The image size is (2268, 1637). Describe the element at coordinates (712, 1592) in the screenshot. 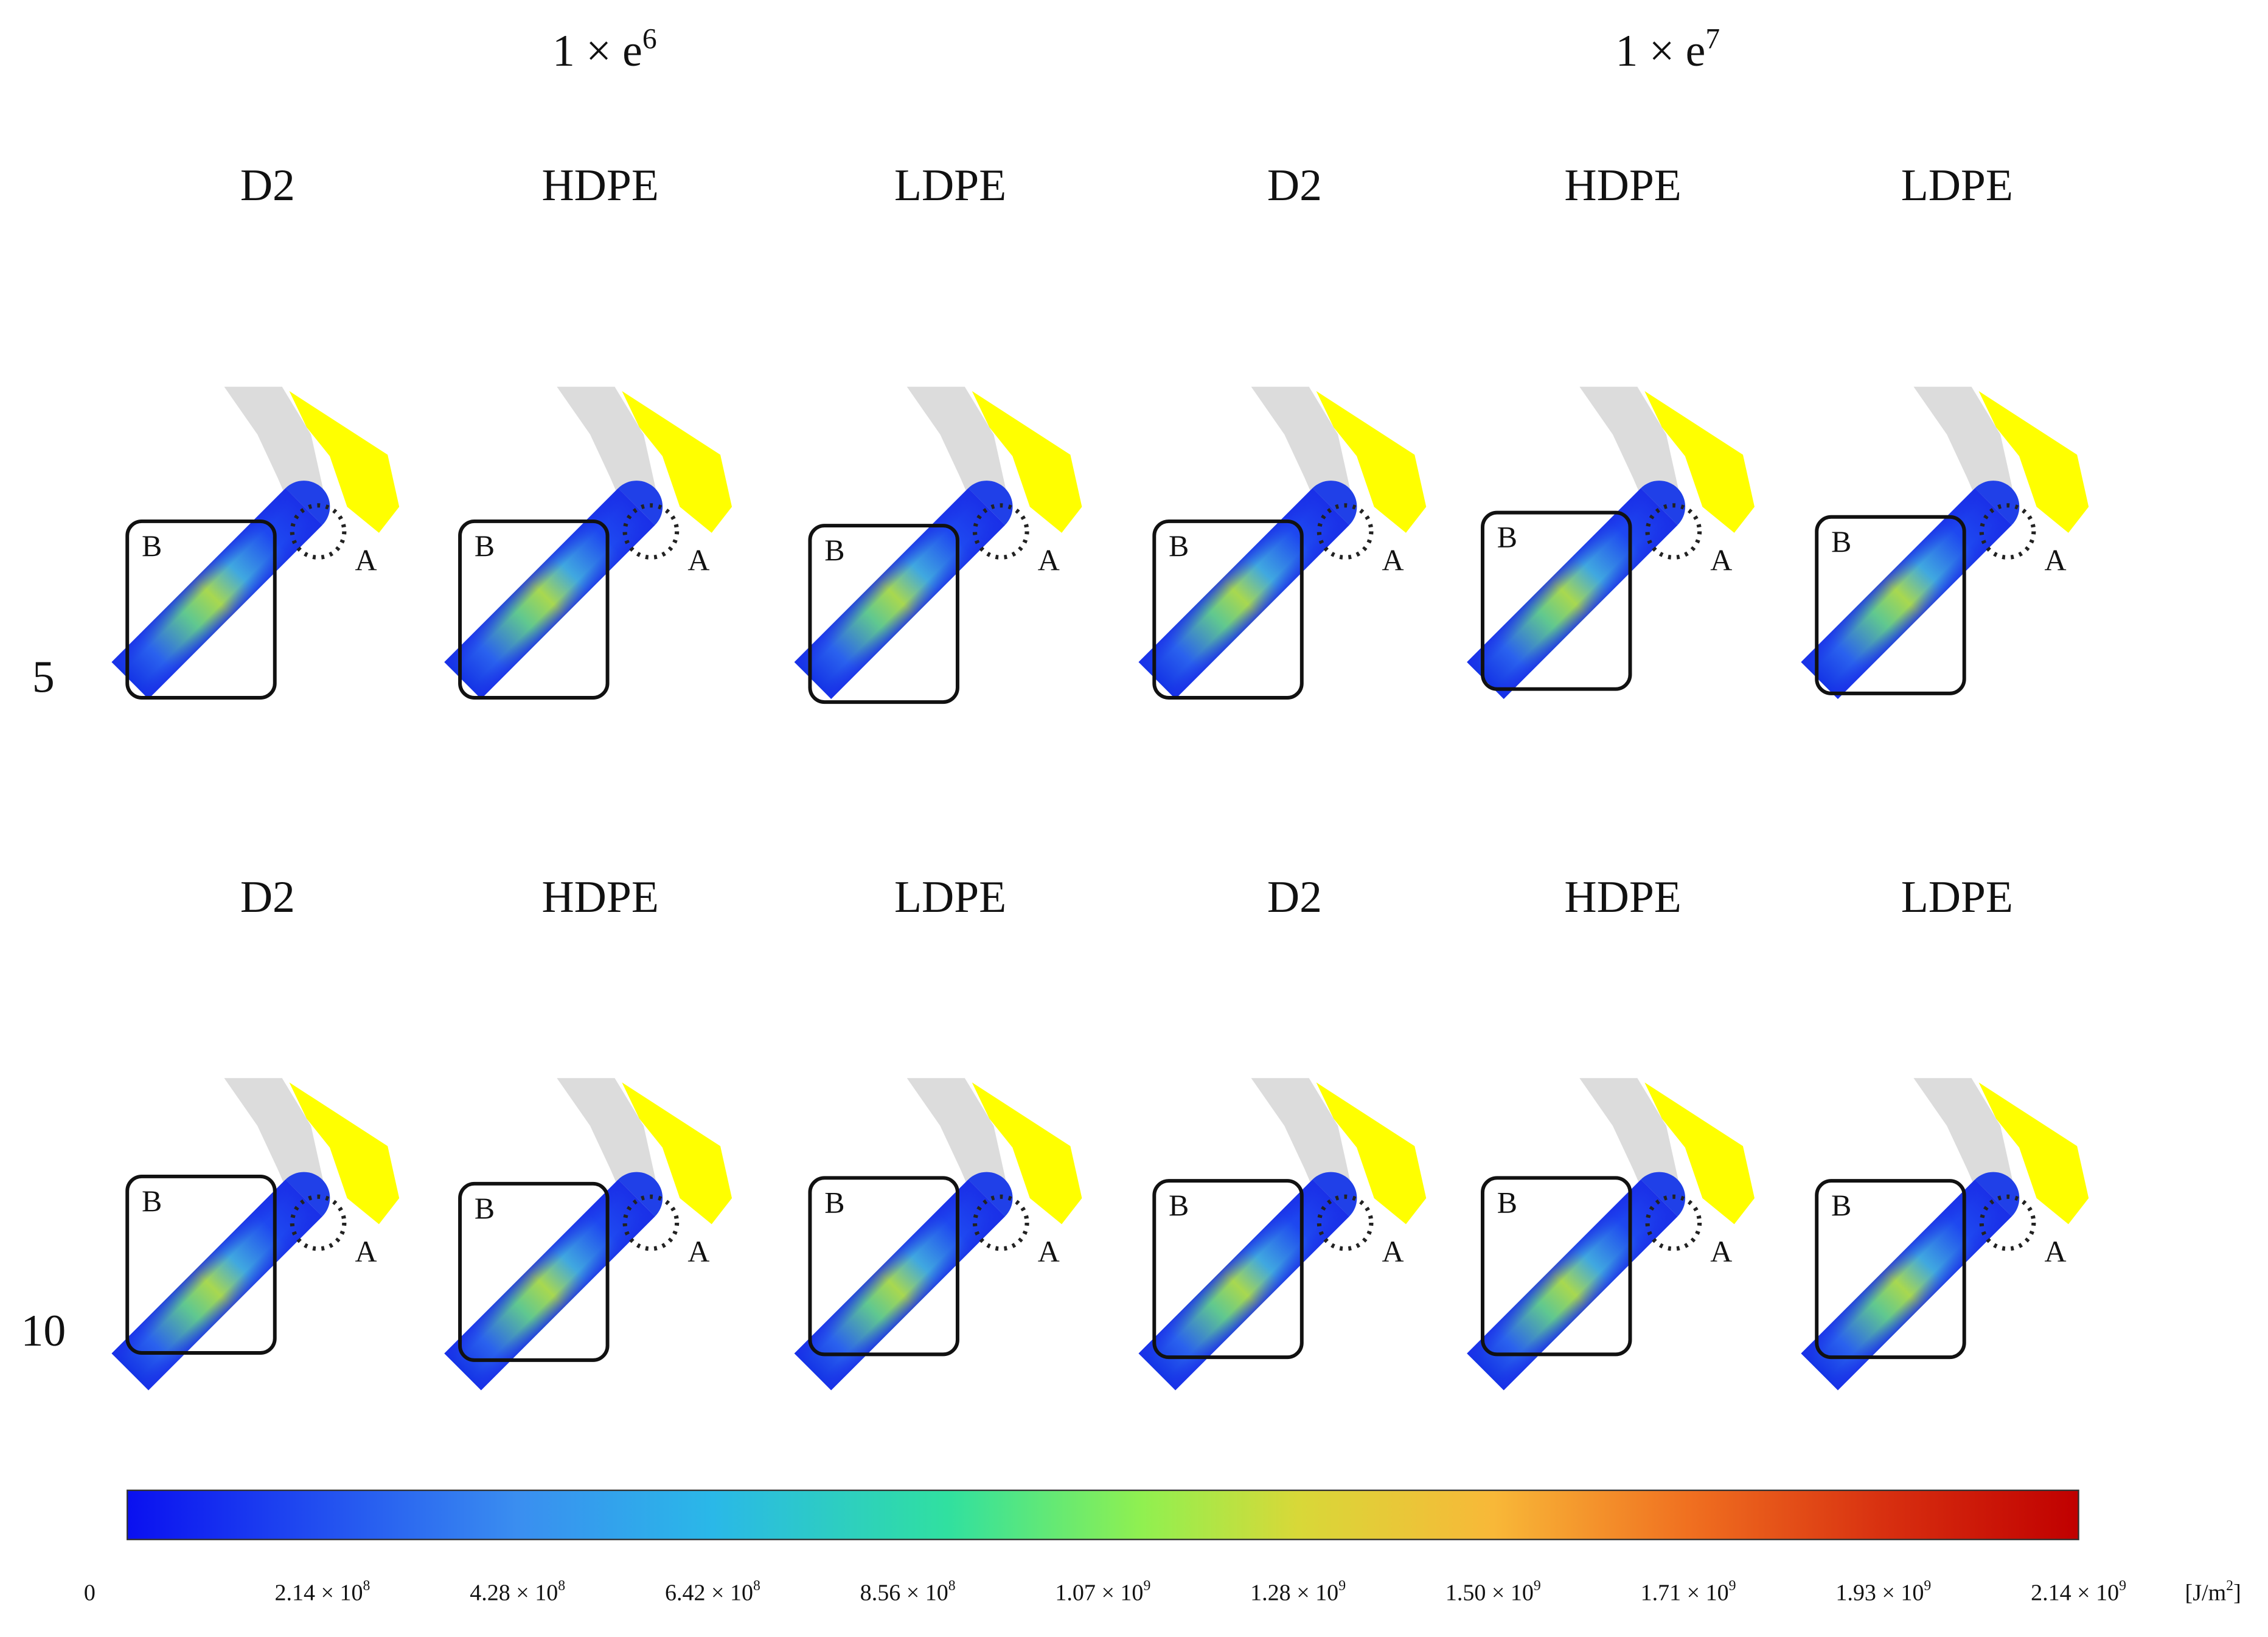

I see `colorbar-tick-label: 6.42 × 10⁸` at that location.